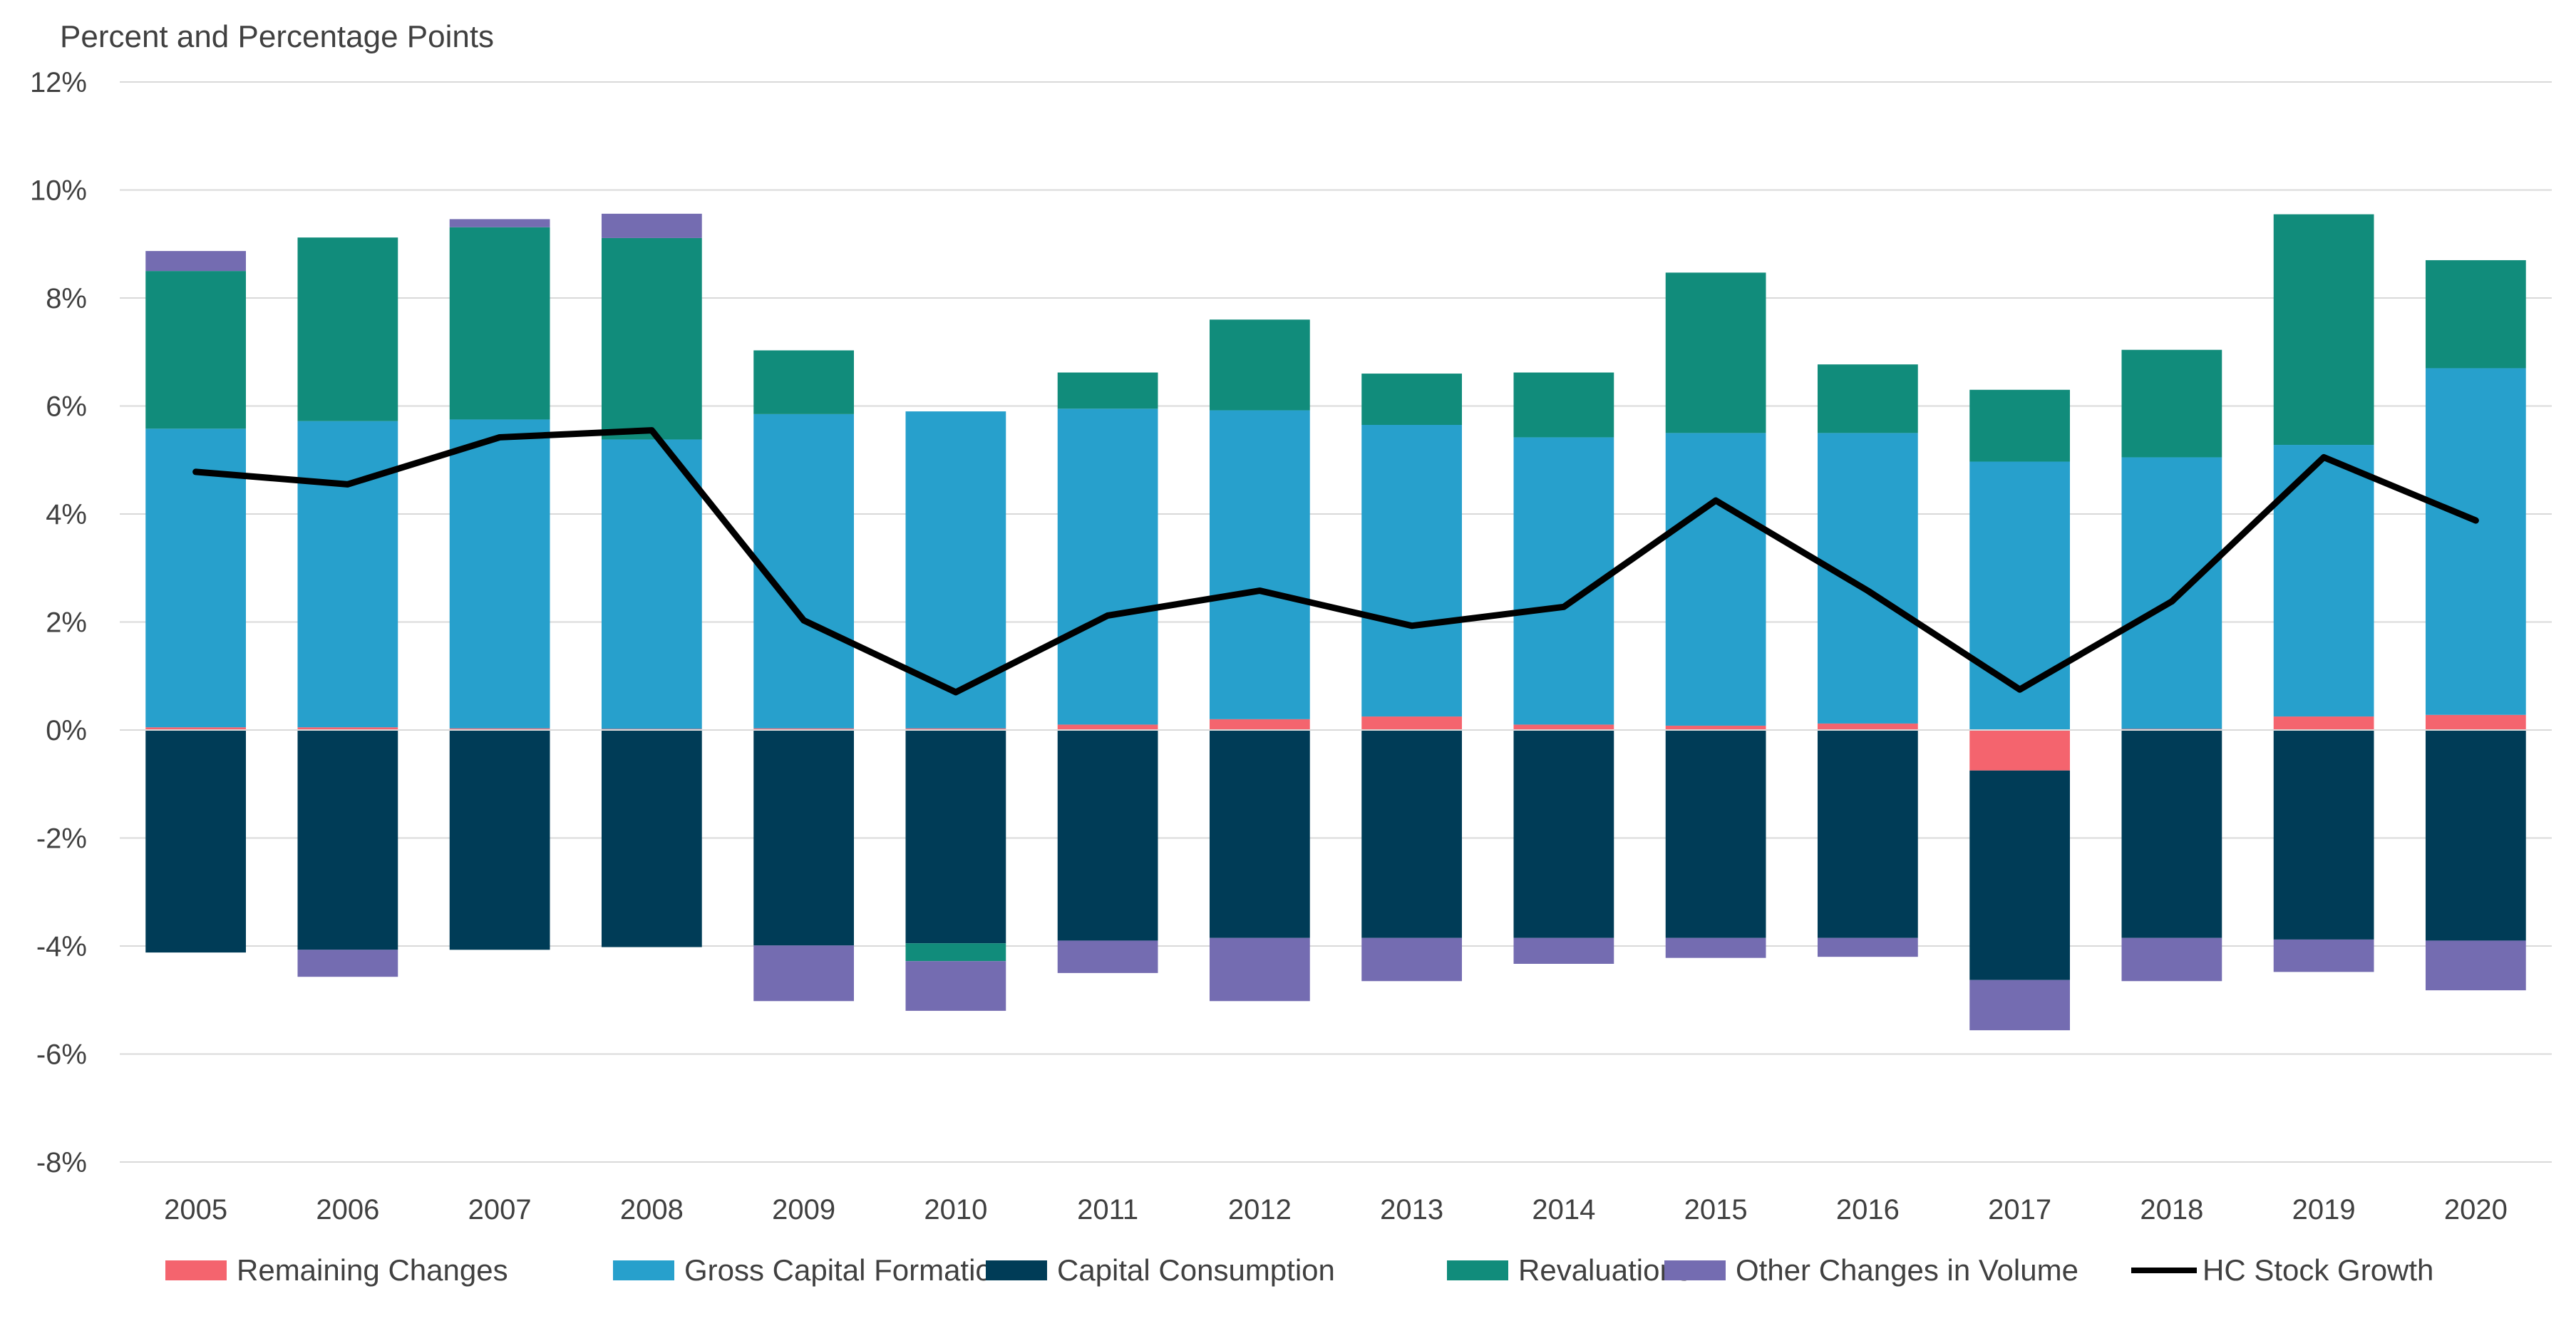  Describe the element at coordinates (66, 623) in the screenshot. I see `y-tick-label: 2%` at that location.